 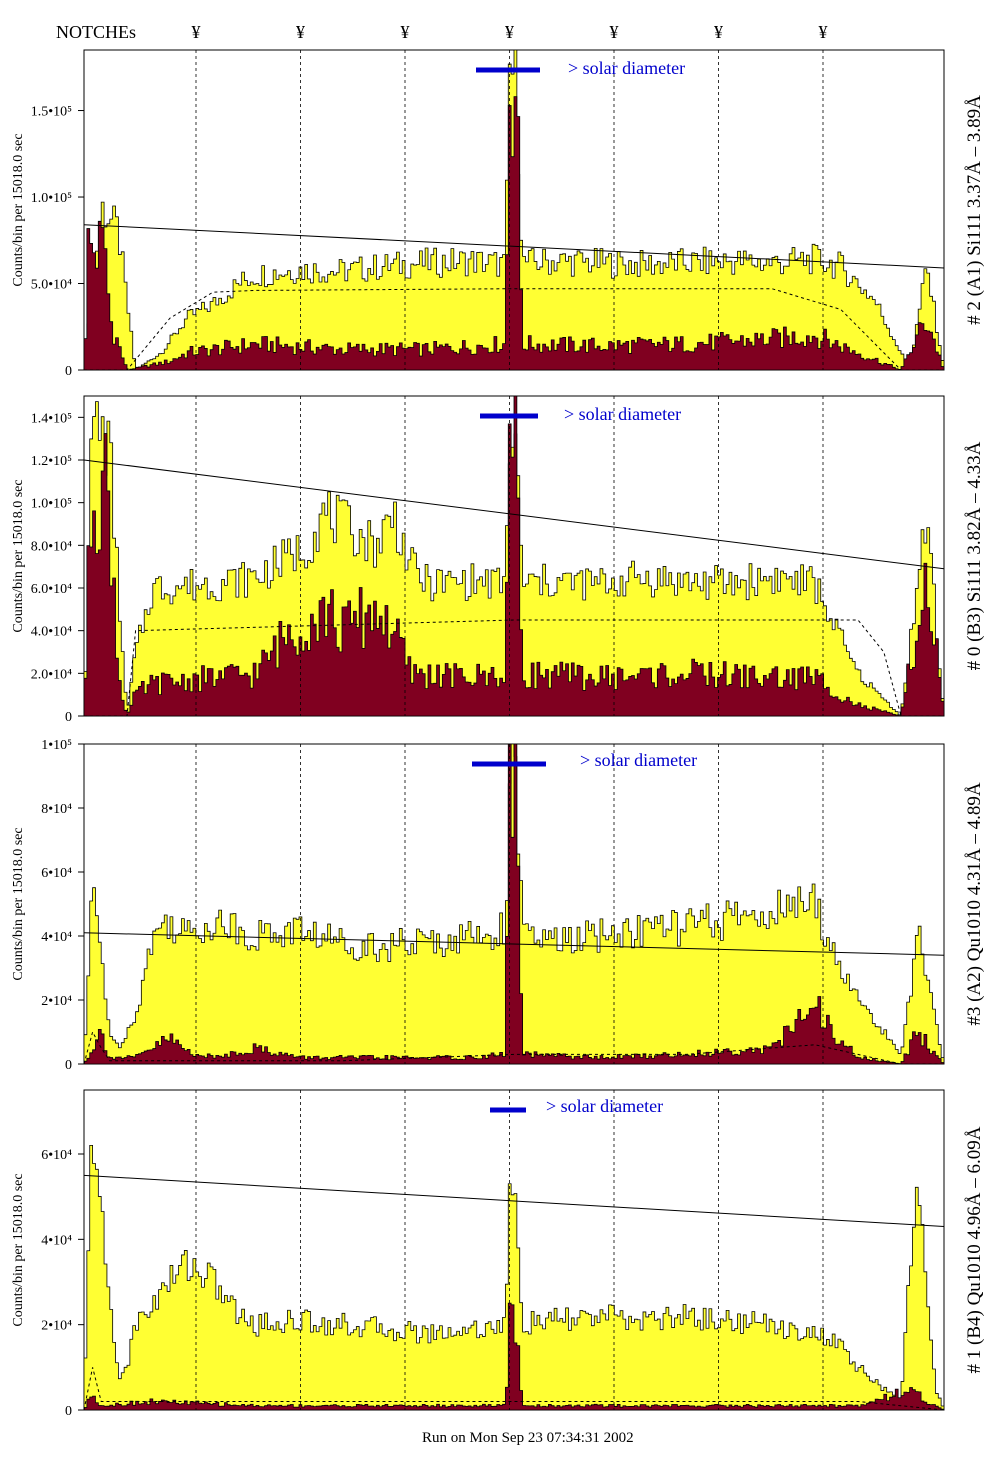 I want to click on notch-marker-4: ¥, so click(x=614, y=32).